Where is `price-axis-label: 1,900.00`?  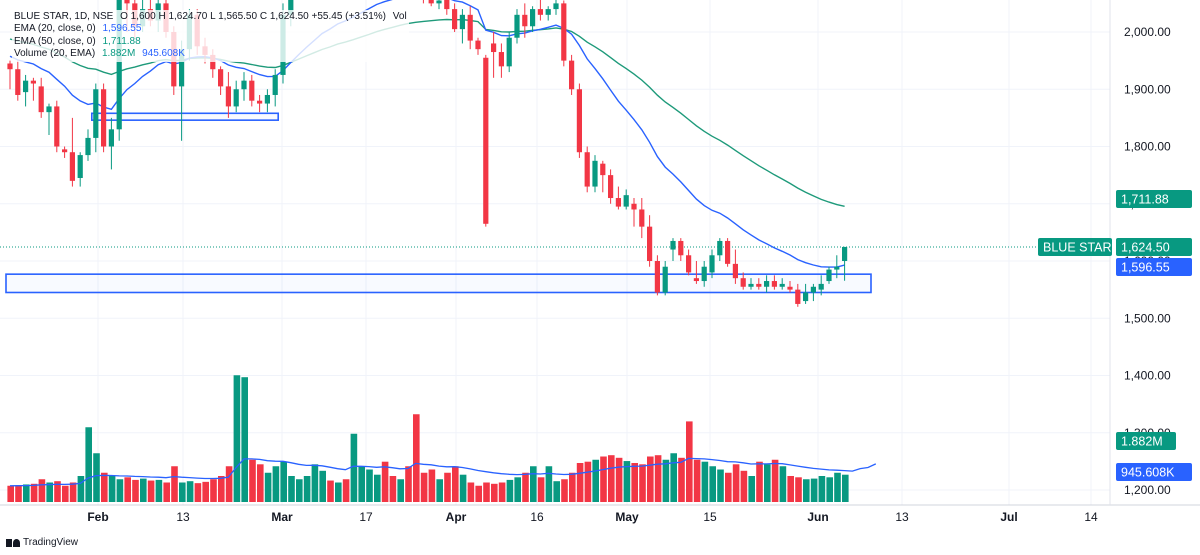 price-axis-label: 1,900.00 is located at coordinates (1147, 89).